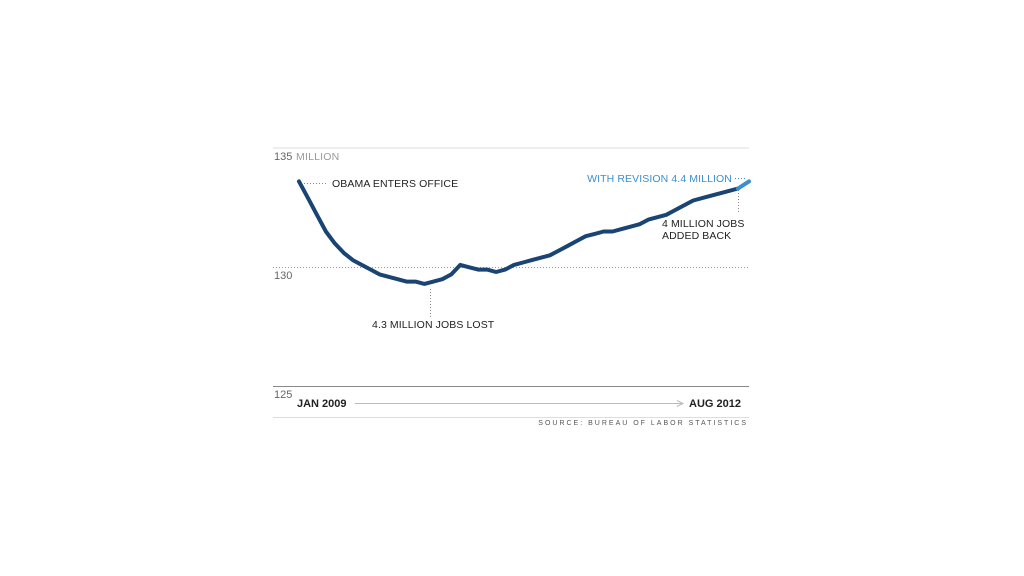 The height and width of the screenshot is (576, 1024). What do you see at coordinates (680, 403) in the screenshot?
I see `time-arrow-head` at bounding box center [680, 403].